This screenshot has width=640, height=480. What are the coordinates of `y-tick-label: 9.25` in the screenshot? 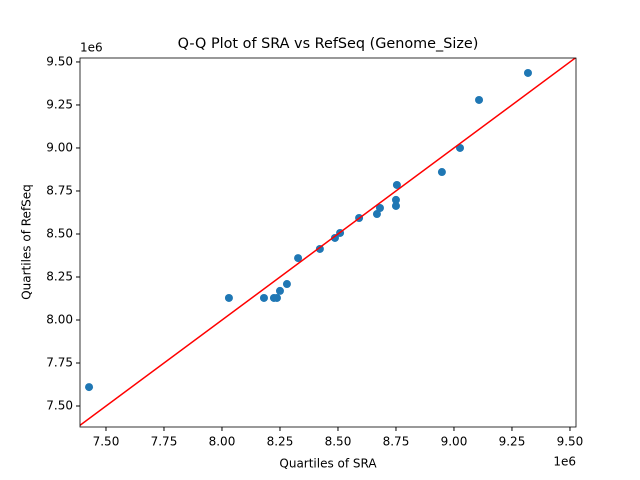 It's located at (59, 104).